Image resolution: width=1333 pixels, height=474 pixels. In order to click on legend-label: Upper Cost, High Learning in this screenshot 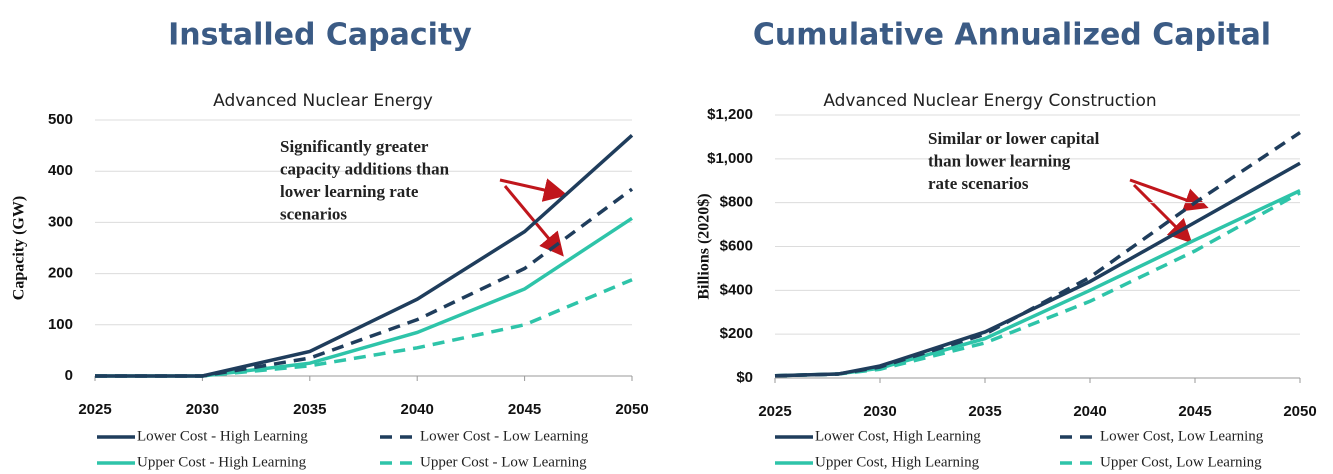, I will do `click(897, 462)`.